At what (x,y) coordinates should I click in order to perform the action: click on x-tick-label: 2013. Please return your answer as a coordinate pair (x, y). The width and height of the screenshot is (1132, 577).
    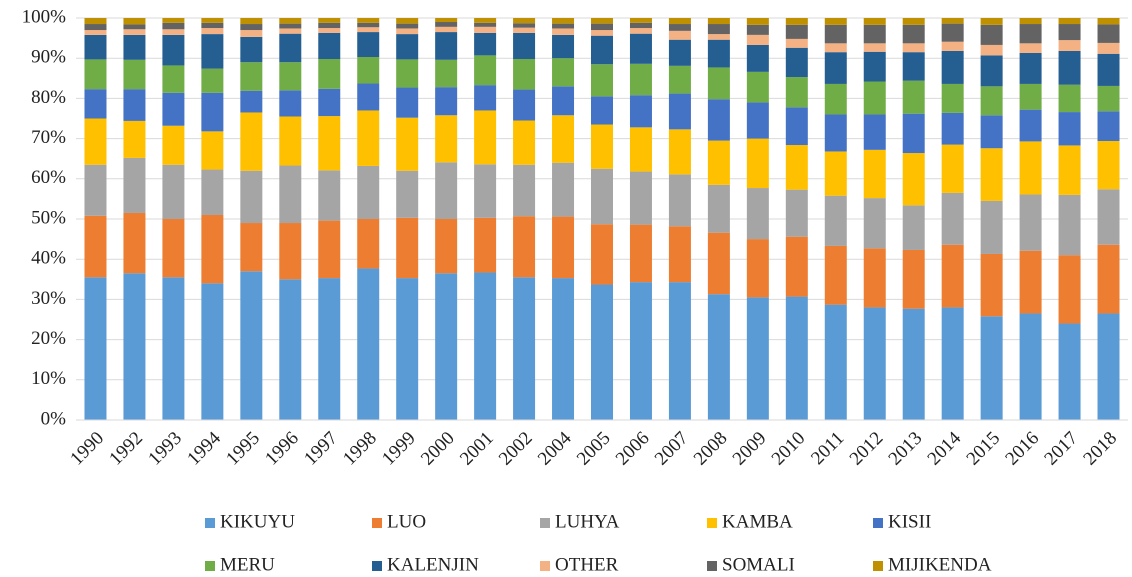
    Looking at the image, I should click on (906, 449).